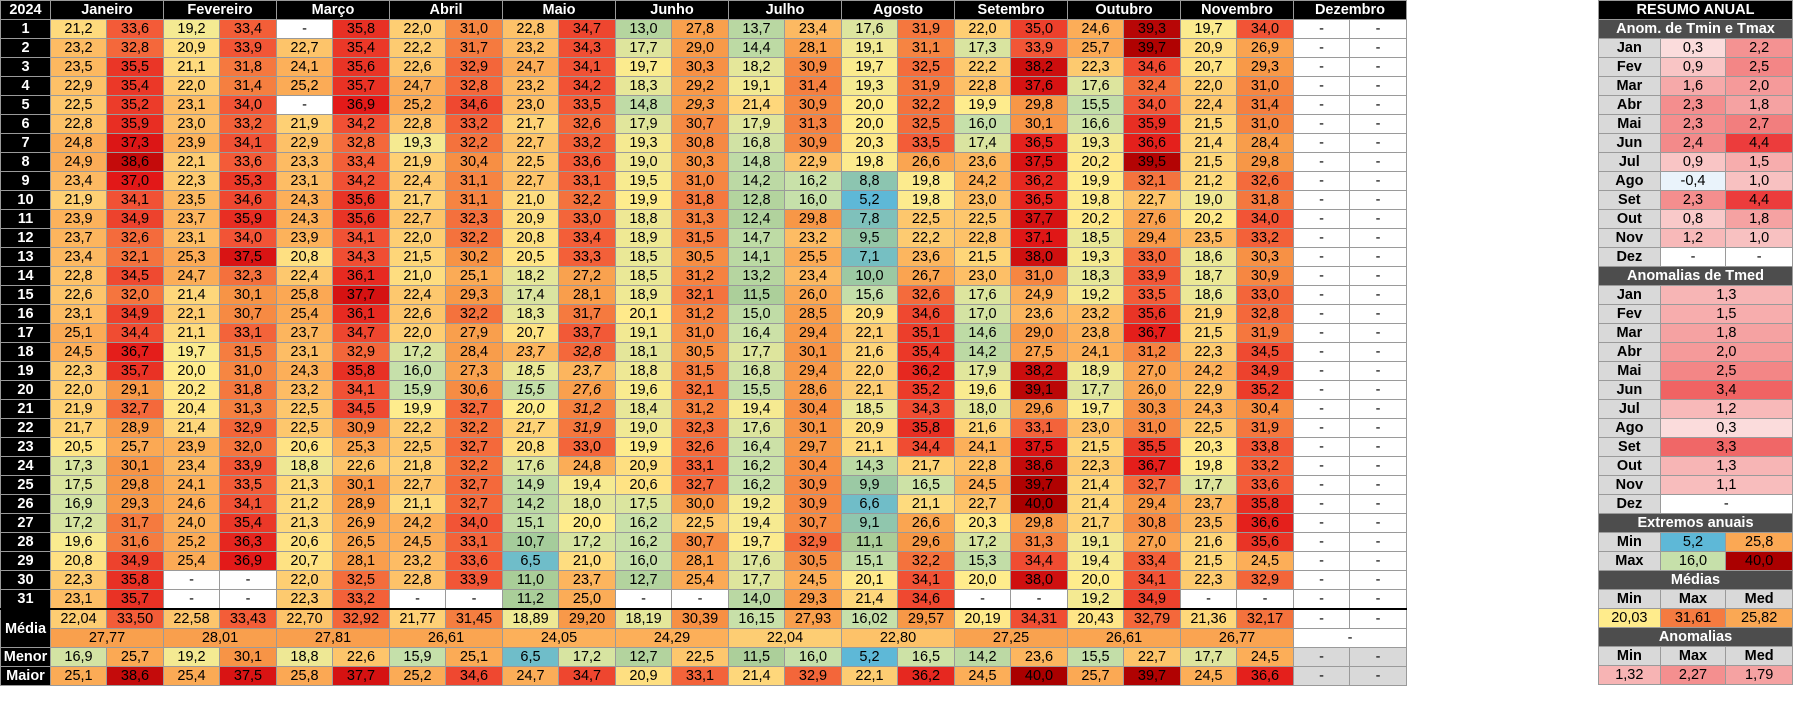 Image resolution: width=1793 pixels, height=721 pixels. I want to click on tmax-cell: 34,1, so click(248, 143).